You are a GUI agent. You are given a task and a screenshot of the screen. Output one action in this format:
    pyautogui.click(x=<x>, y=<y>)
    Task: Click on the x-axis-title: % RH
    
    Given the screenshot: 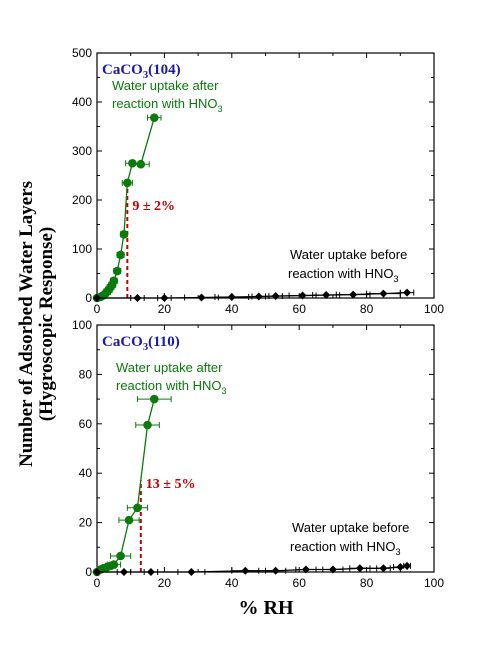 What is the action you would take?
    pyautogui.click(x=266, y=608)
    